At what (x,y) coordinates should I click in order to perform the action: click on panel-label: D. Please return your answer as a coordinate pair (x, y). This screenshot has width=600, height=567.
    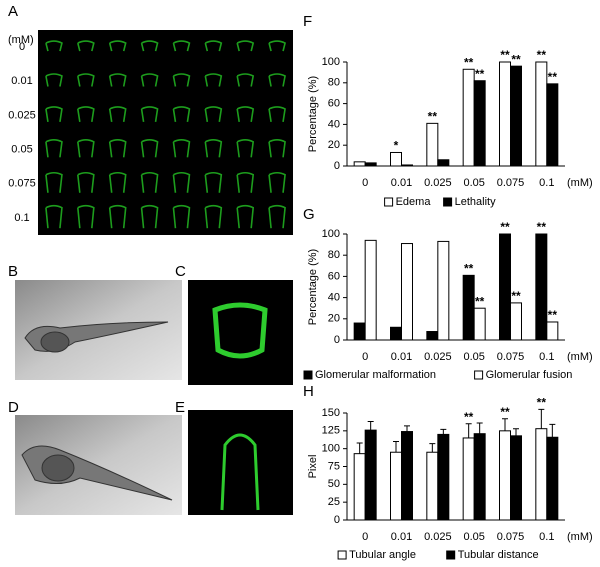
    Looking at the image, I should click on (13, 407).